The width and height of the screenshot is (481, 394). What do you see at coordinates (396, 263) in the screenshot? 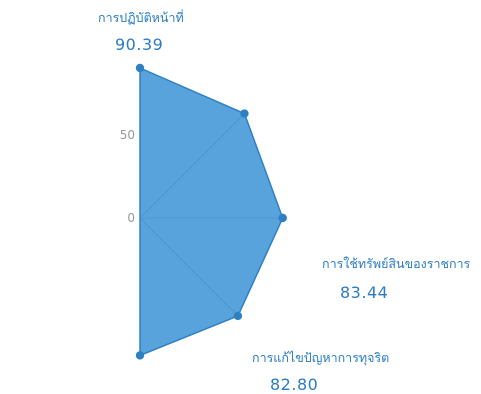
I see `axis-label: การใช้ทรัพย์สินของราชการ` at bounding box center [396, 263].